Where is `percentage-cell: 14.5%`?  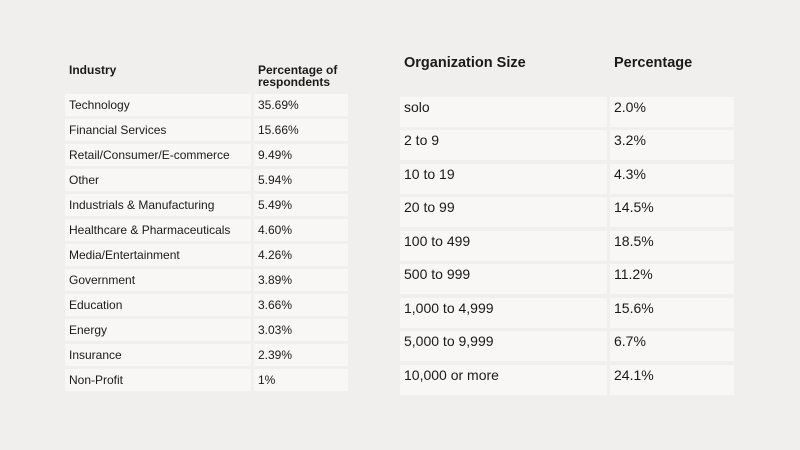
percentage-cell: 14.5% is located at coordinates (672, 212).